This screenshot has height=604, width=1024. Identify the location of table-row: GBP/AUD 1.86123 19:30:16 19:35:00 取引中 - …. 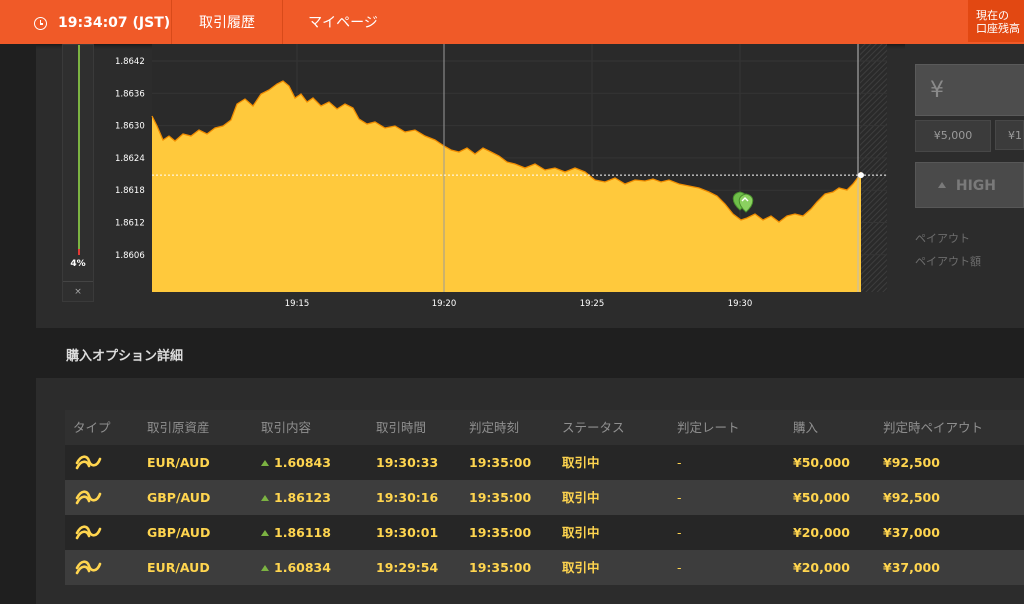
(544, 497).